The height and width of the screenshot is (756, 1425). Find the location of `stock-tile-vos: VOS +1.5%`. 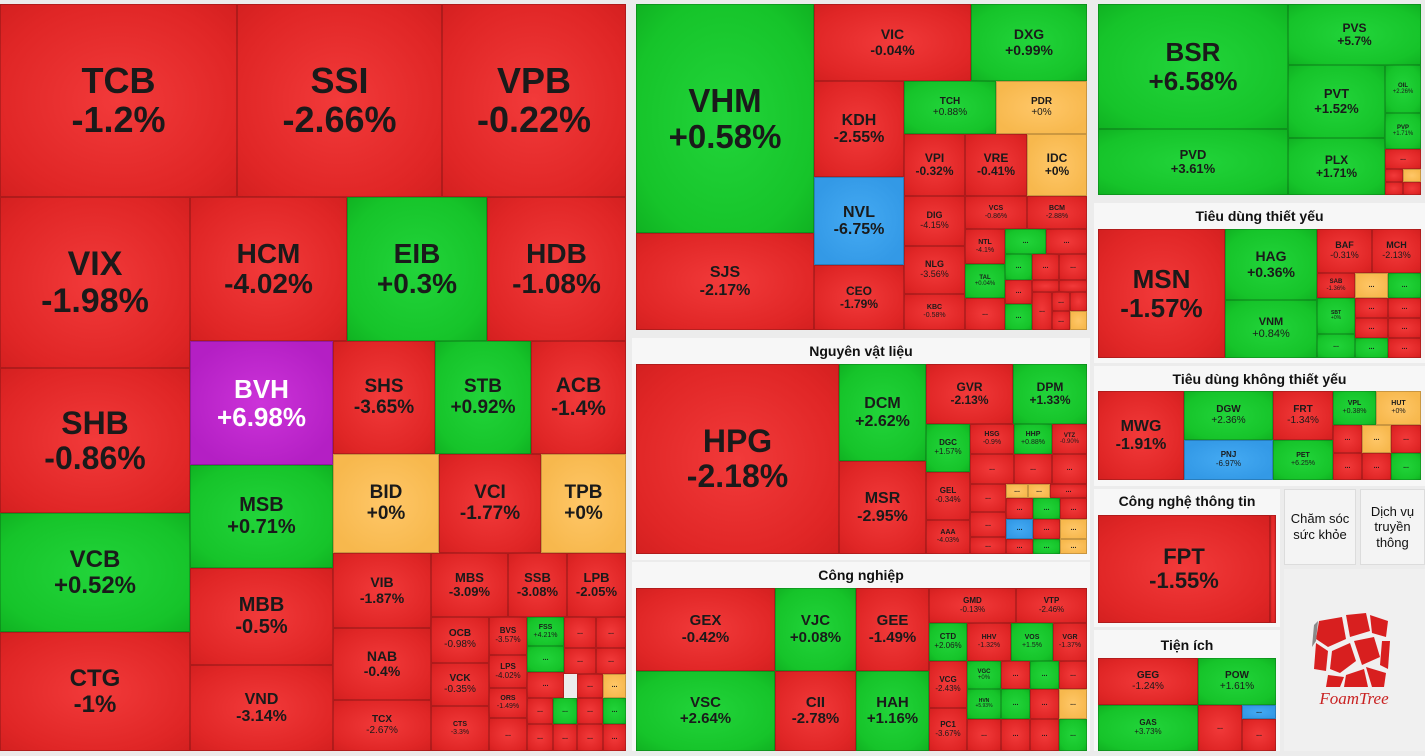

stock-tile-vos: VOS +1.5% is located at coordinates (1032, 642).